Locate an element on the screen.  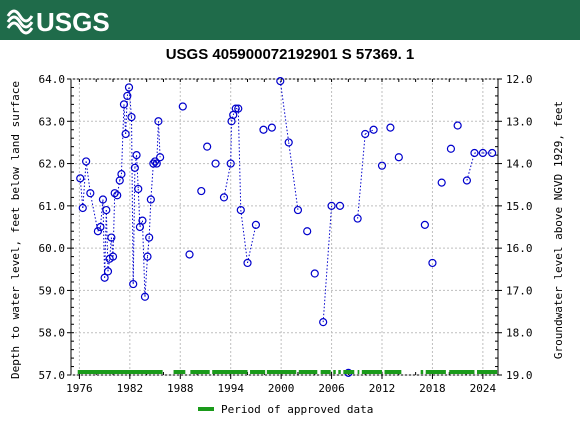
x-tick-label: 1976 is located at coordinates (79, 388).